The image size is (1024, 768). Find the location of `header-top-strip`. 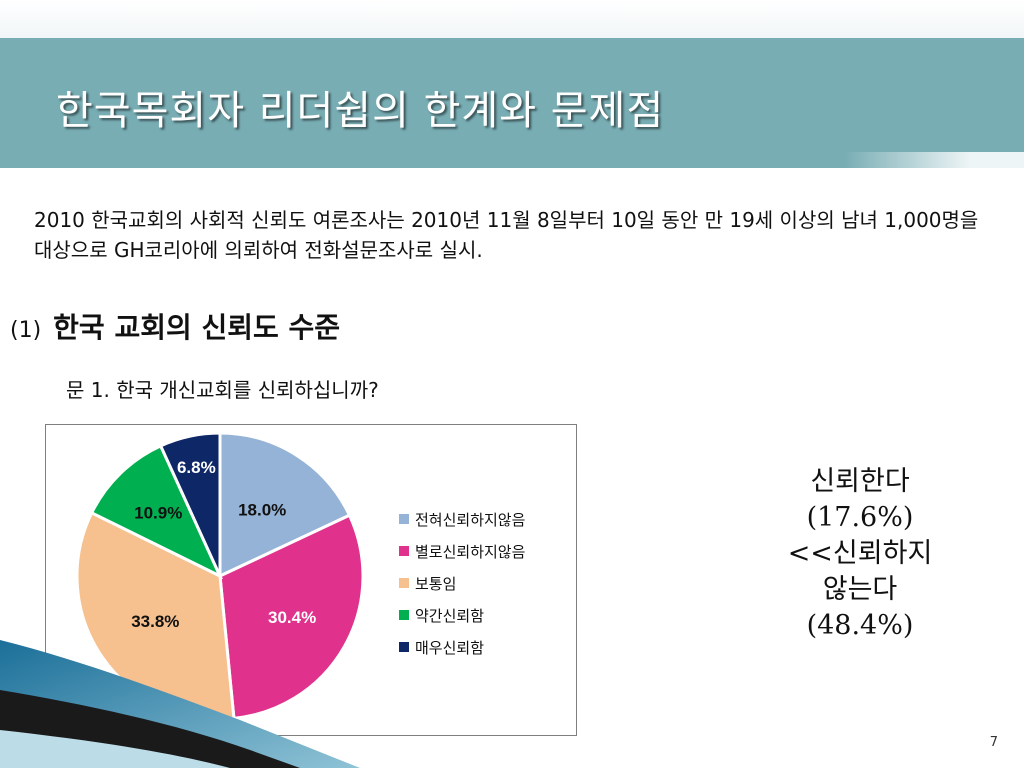

header-top-strip is located at coordinates (512, 19).